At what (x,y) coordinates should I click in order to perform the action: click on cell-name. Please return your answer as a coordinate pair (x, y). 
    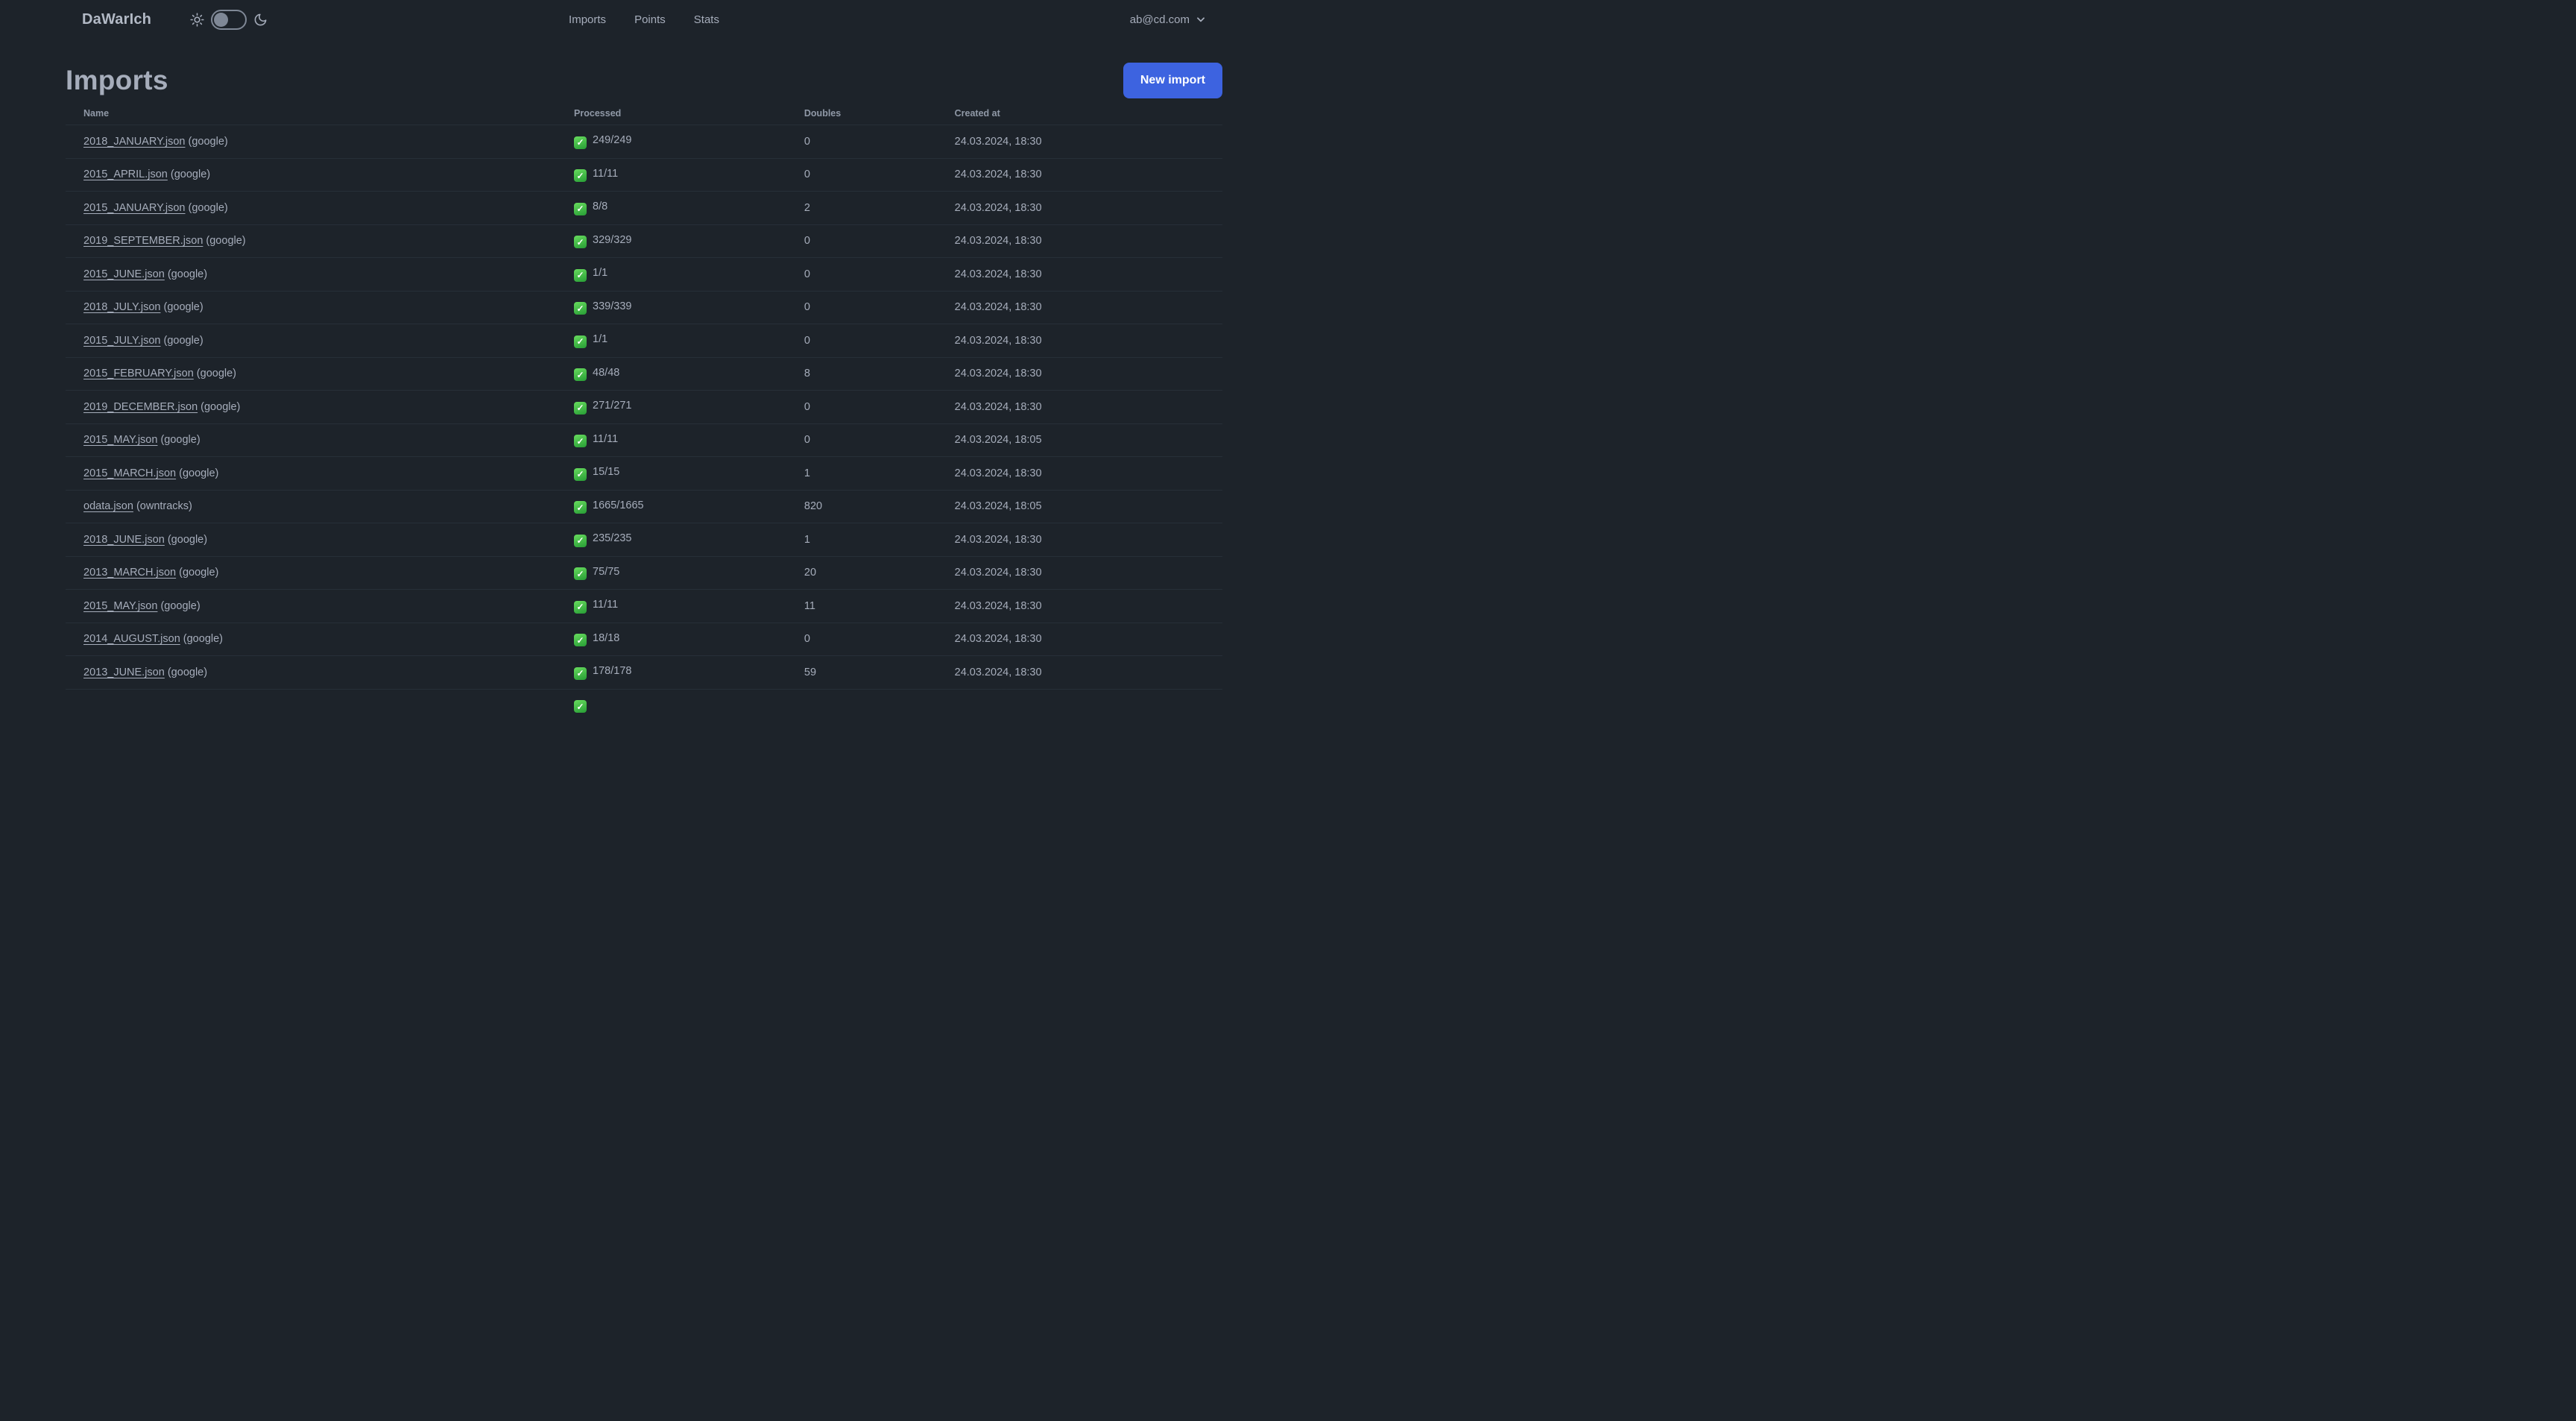
    Looking at the image, I should click on (311, 705).